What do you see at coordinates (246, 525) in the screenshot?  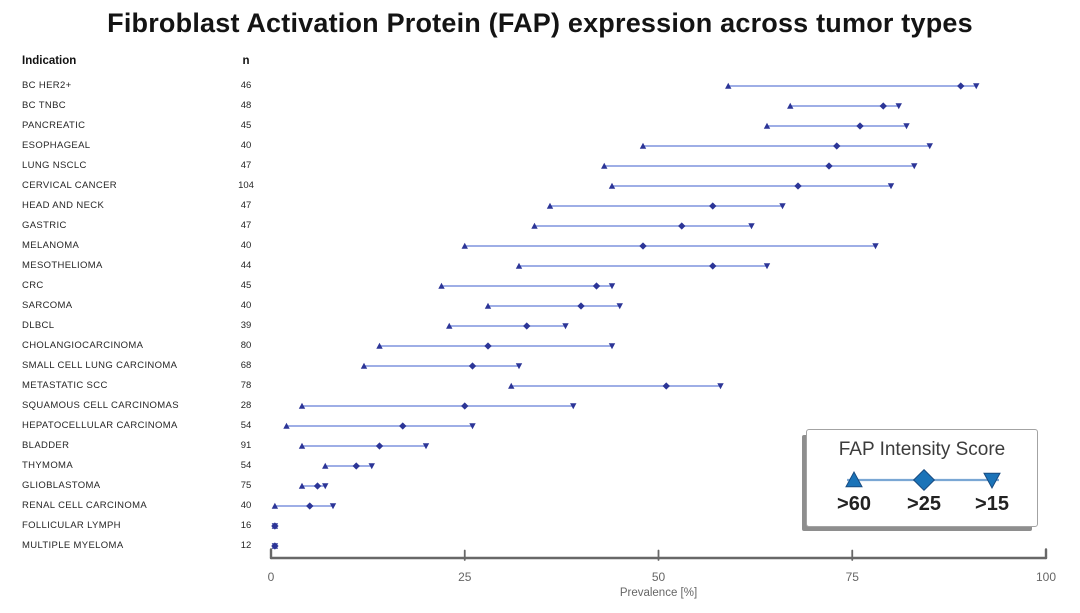 I see `n-value: 16` at bounding box center [246, 525].